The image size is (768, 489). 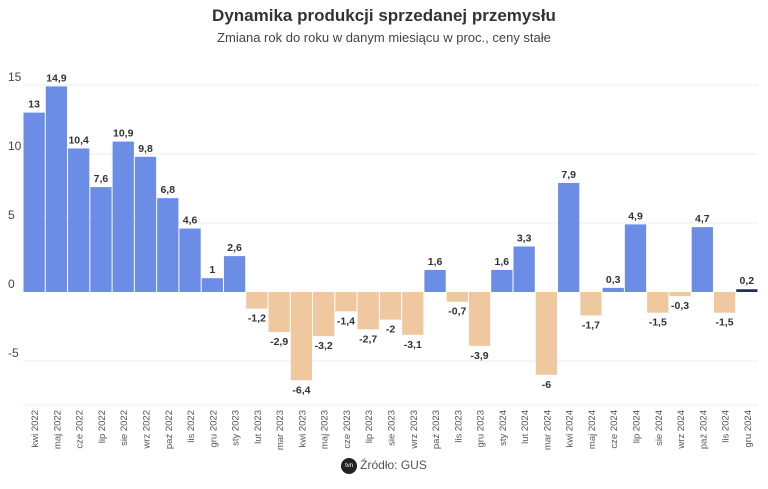 What do you see at coordinates (213, 429) in the screenshot?
I see `x-tick-label: gru 2022` at bounding box center [213, 429].